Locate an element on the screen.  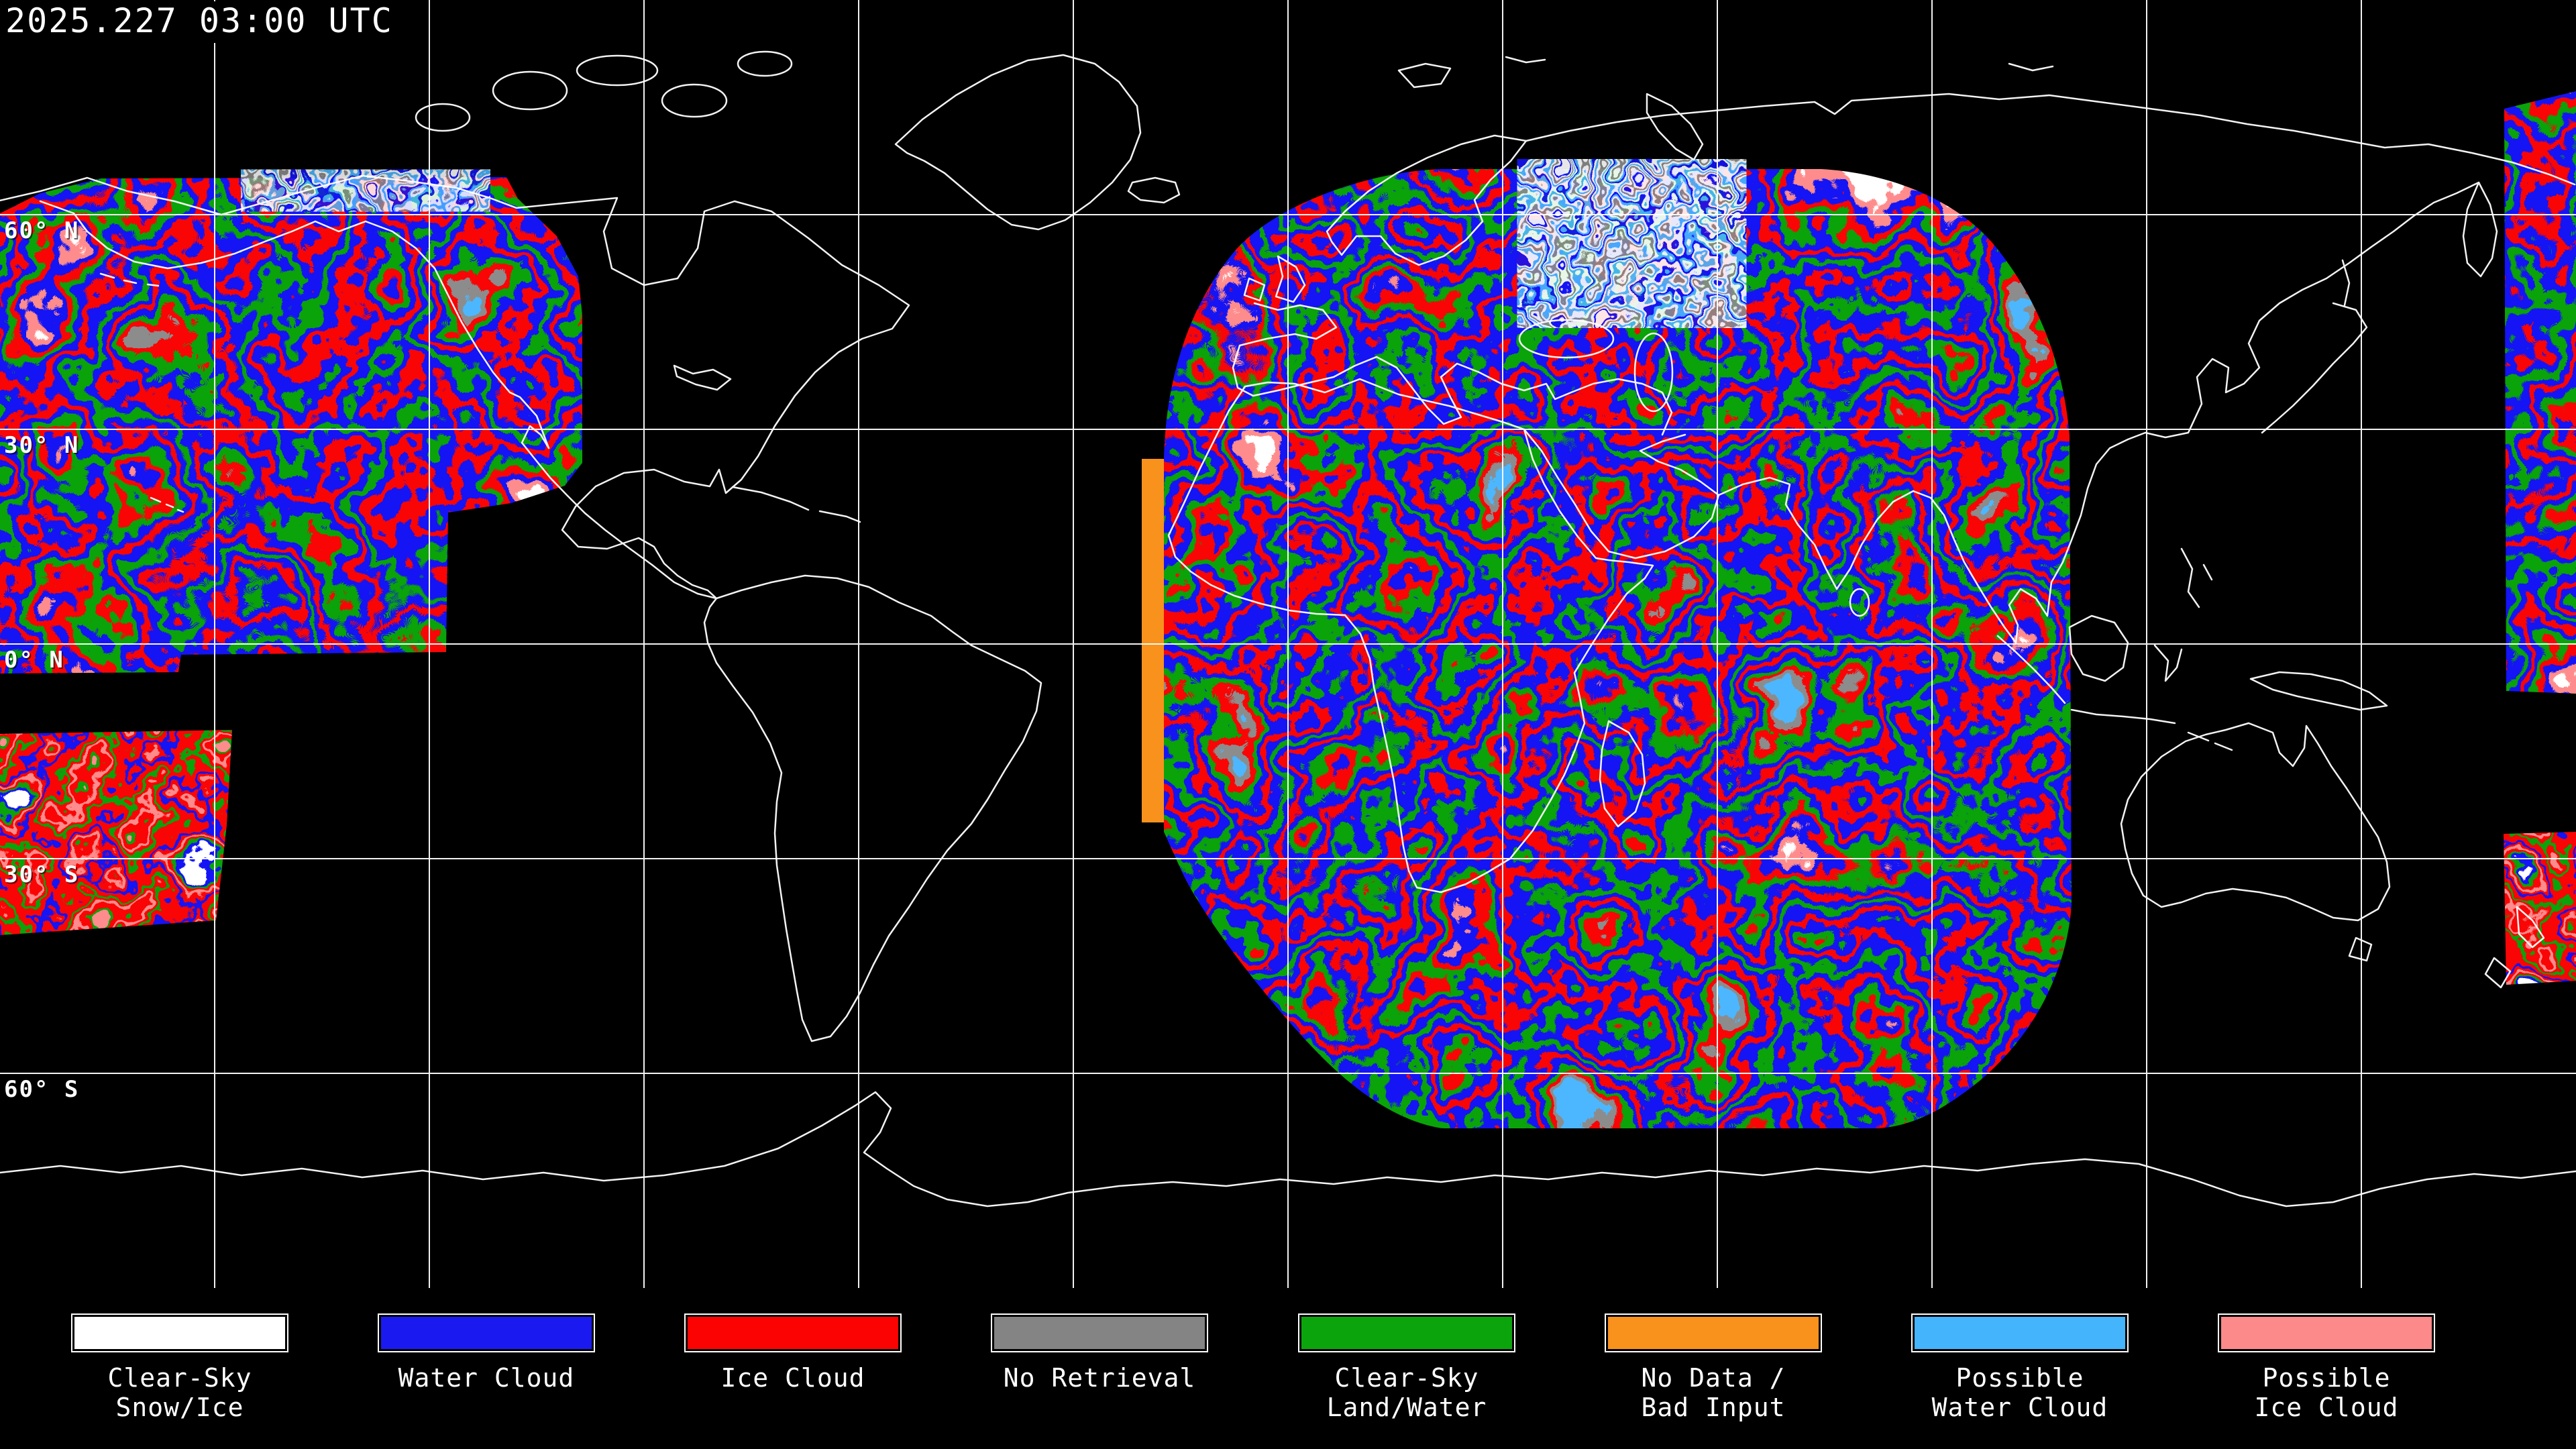
legend-item-clear-sky-snow-ice: Clear-Sky Snow/Ice is located at coordinates (180, 1368).